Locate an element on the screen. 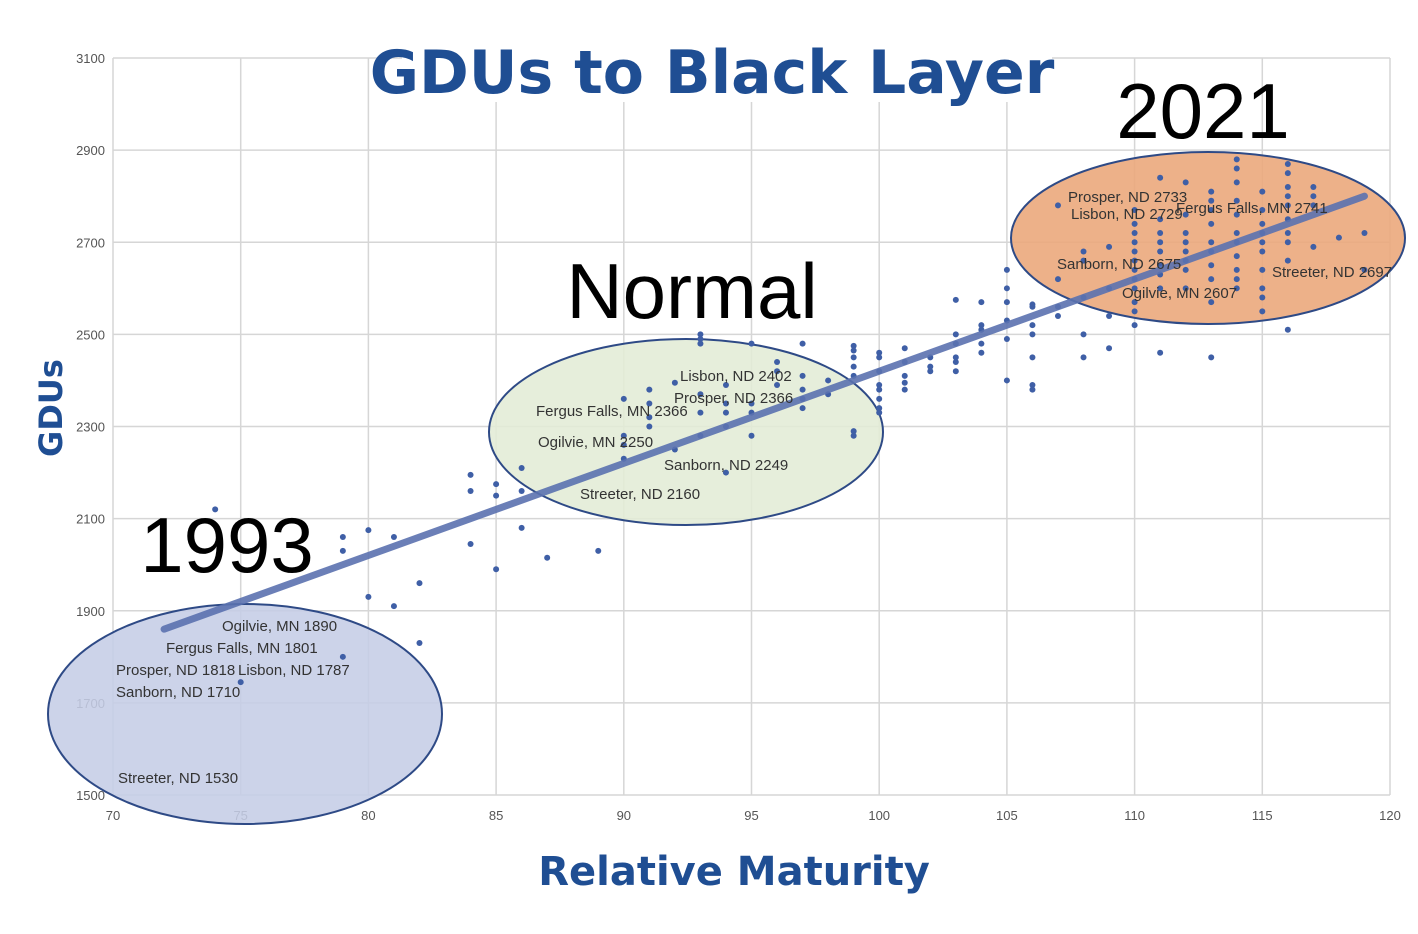 The image size is (1418, 934). x-tick-label: 80 is located at coordinates (368, 815).